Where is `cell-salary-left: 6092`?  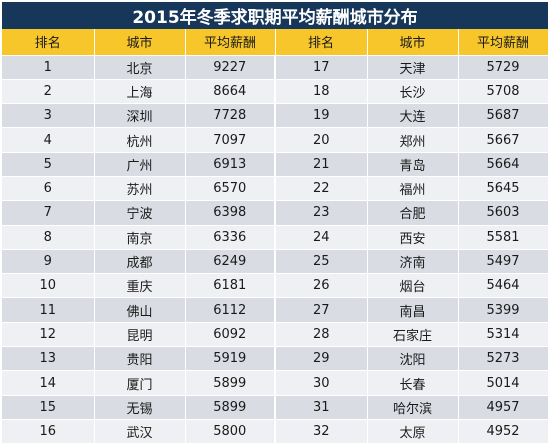 cell-salary-left: 6092 is located at coordinates (230, 335).